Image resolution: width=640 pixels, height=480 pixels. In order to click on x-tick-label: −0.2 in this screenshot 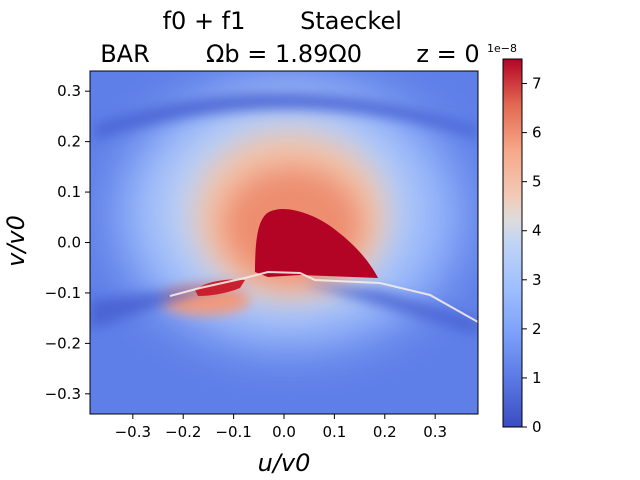, I will do `click(183, 432)`.